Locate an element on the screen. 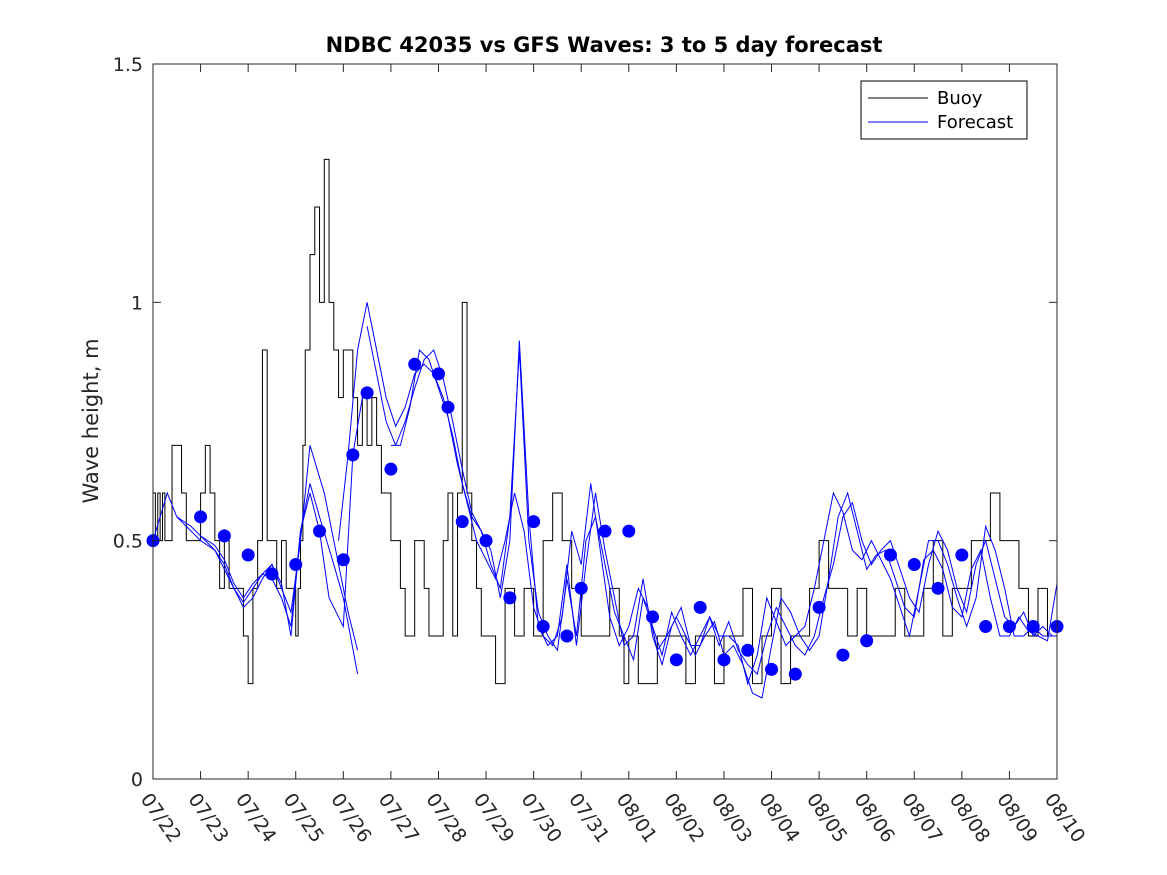 This screenshot has width=1167, height=875. y-axis-title: Wave height, m is located at coordinates (91, 420).